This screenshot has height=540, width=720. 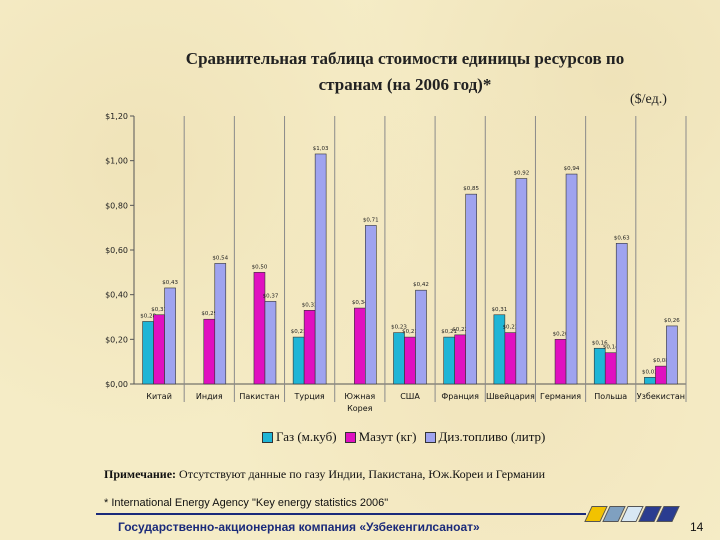 I want to click on page-number: 14, so click(x=697, y=527).